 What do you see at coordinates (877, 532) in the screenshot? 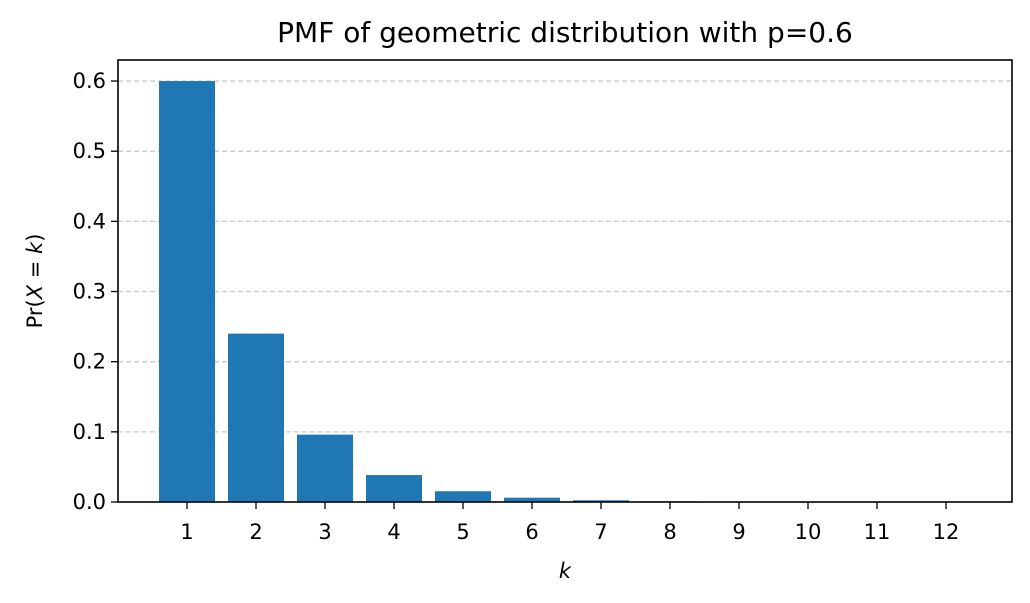
I see `x-tick-label: 11` at bounding box center [877, 532].